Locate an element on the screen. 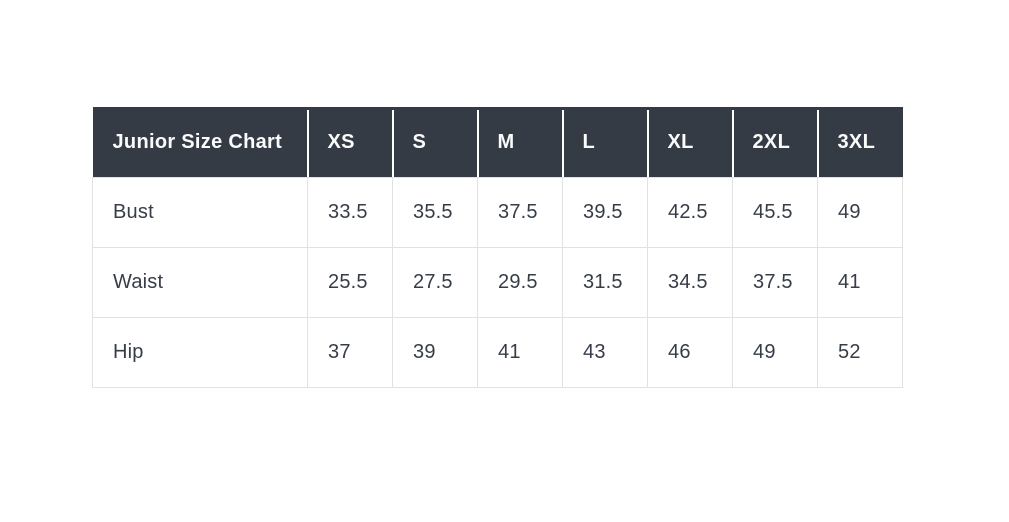  table-row-waist: Waist 25.5 27.5 29.5 31.5 34.5 37.5 41 is located at coordinates (497, 282).